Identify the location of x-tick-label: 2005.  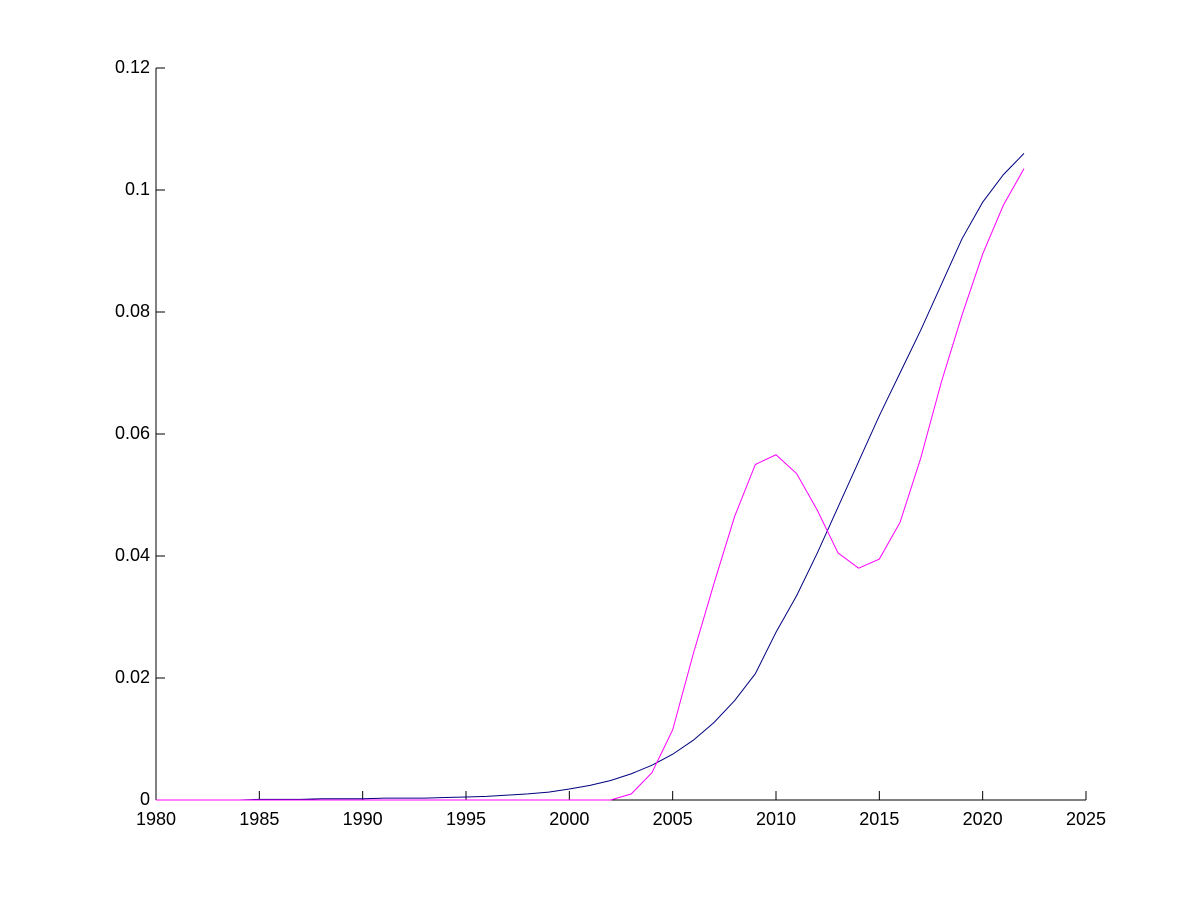
(673, 819).